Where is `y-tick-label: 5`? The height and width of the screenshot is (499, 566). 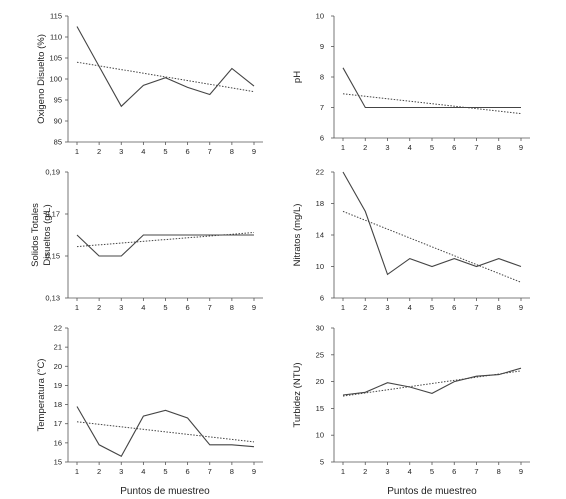
y-tick-label: 5 is located at coordinates (322, 462).